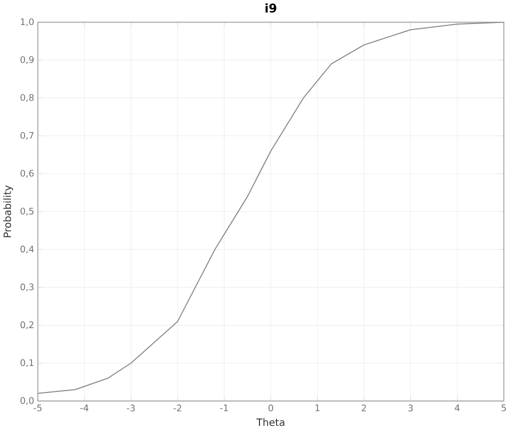 This screenshot has width=510, height=429. I want to click on x-tick-label: 5, so click(504, 408).